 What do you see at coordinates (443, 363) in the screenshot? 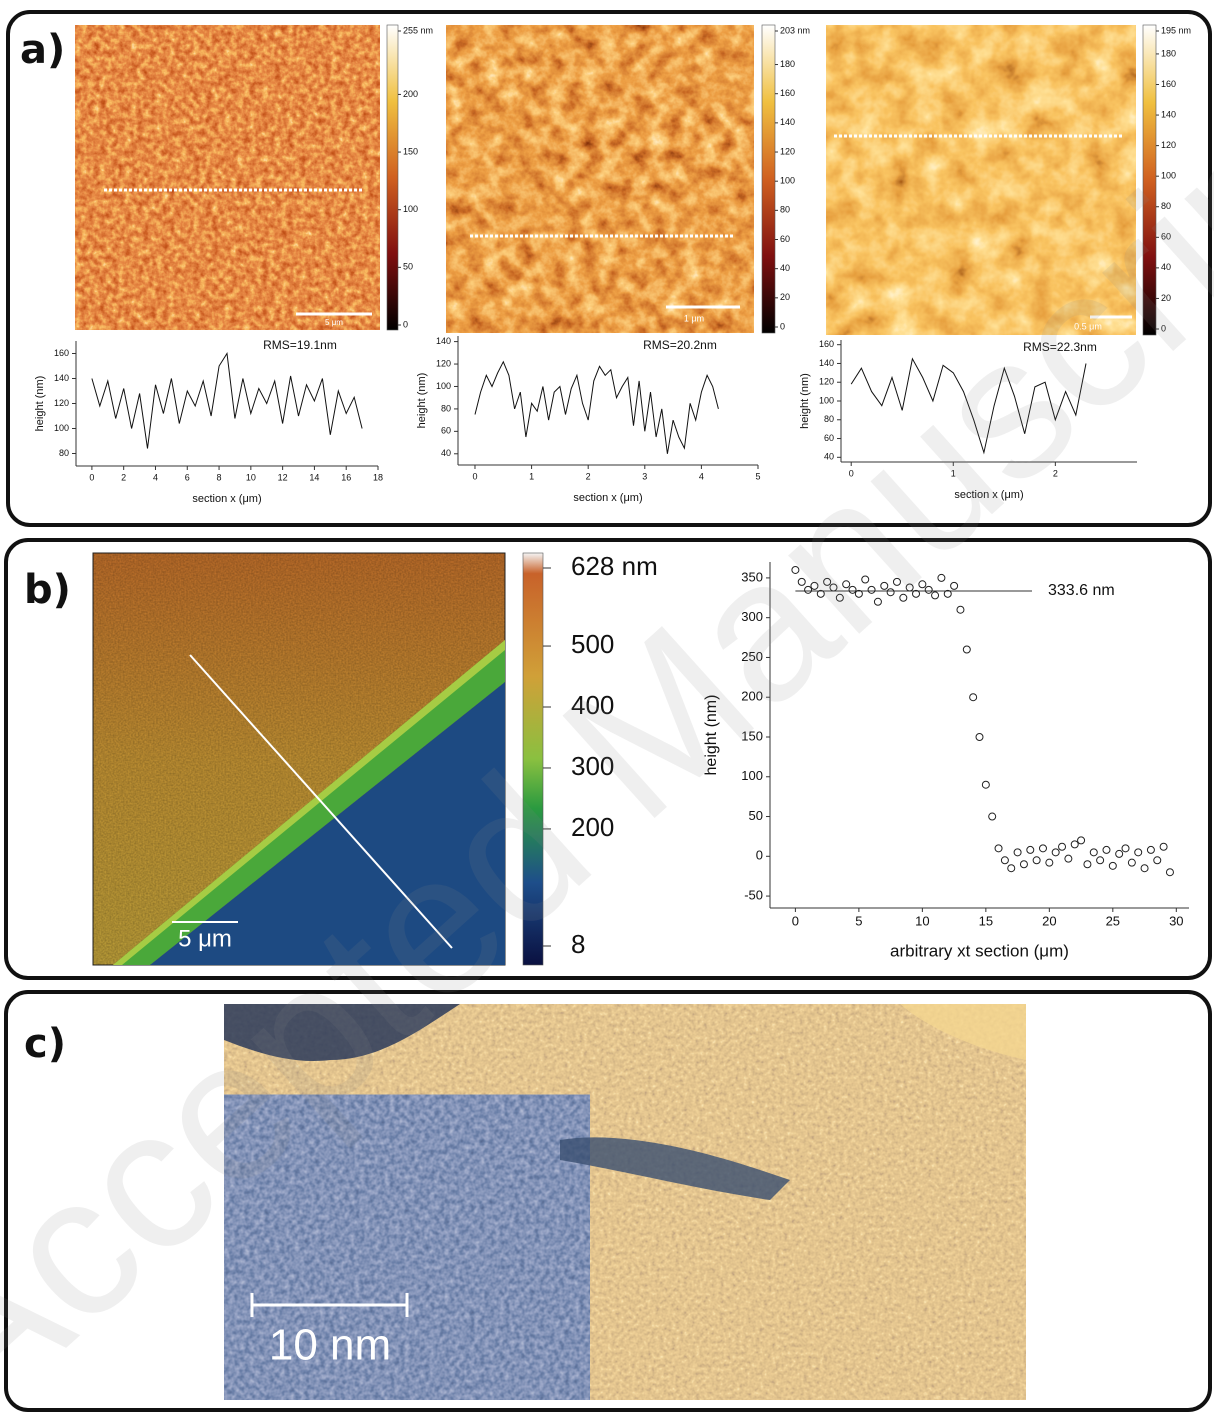
I see `y-tick-label: 120` at bounding box center [443, 363].